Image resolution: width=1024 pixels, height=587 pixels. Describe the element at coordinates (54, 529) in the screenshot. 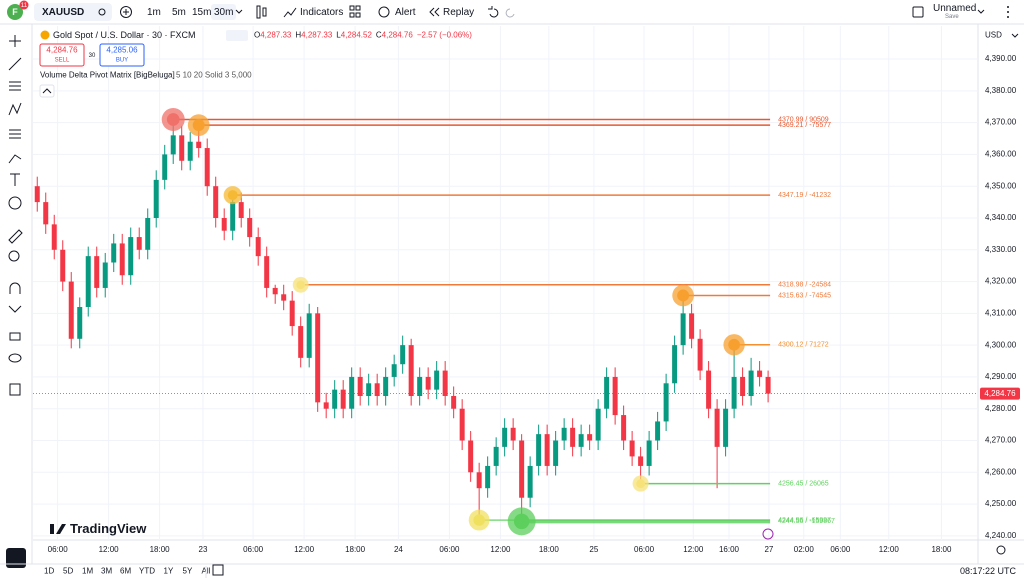

I see `watermark-logo` at that location.